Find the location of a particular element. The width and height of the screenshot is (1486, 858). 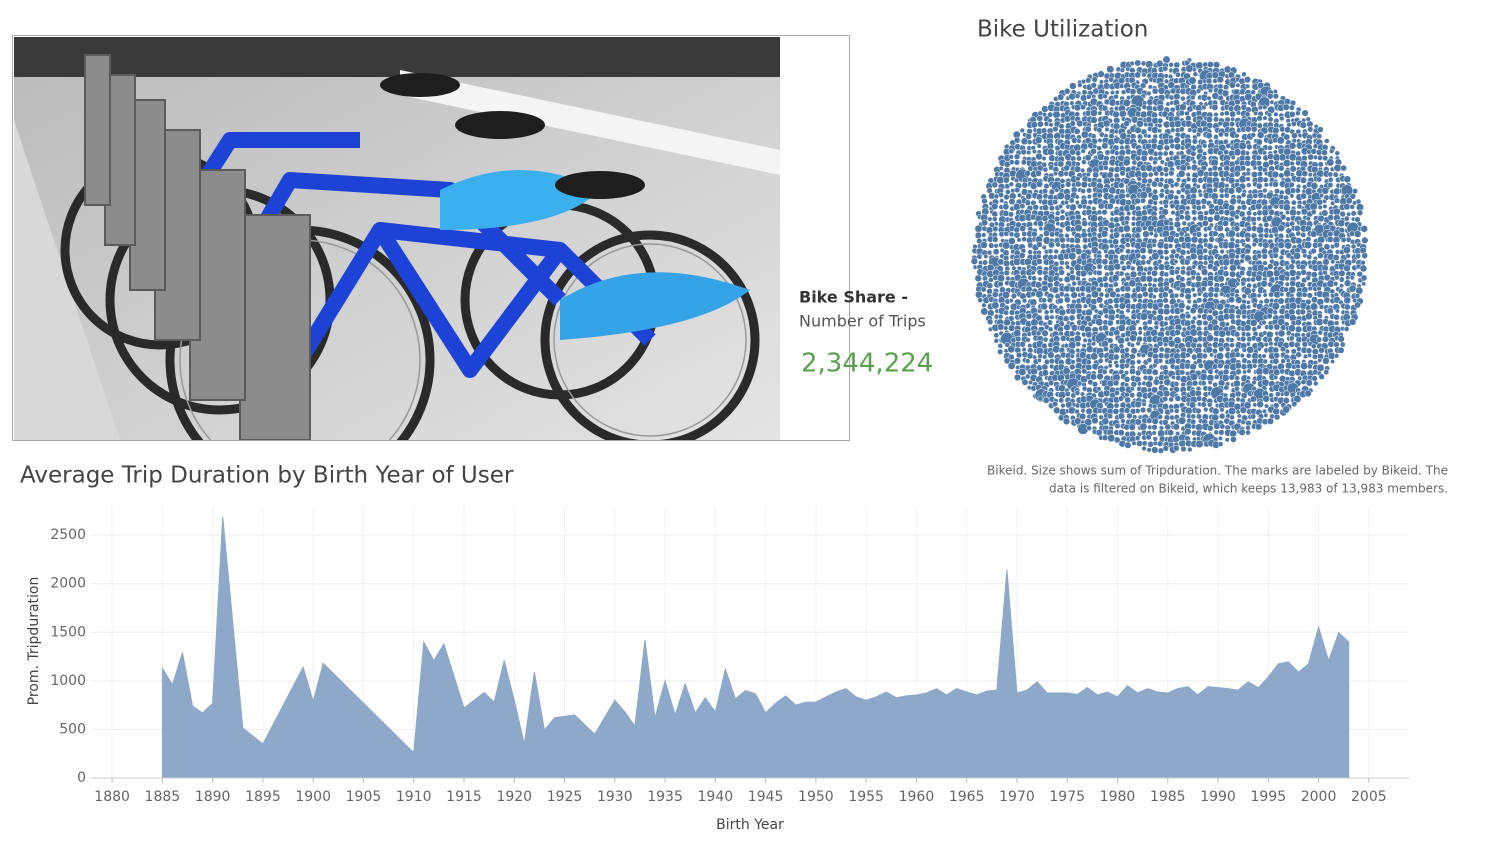

x-tick-label: 1890 is located at coordinates (213, 797).